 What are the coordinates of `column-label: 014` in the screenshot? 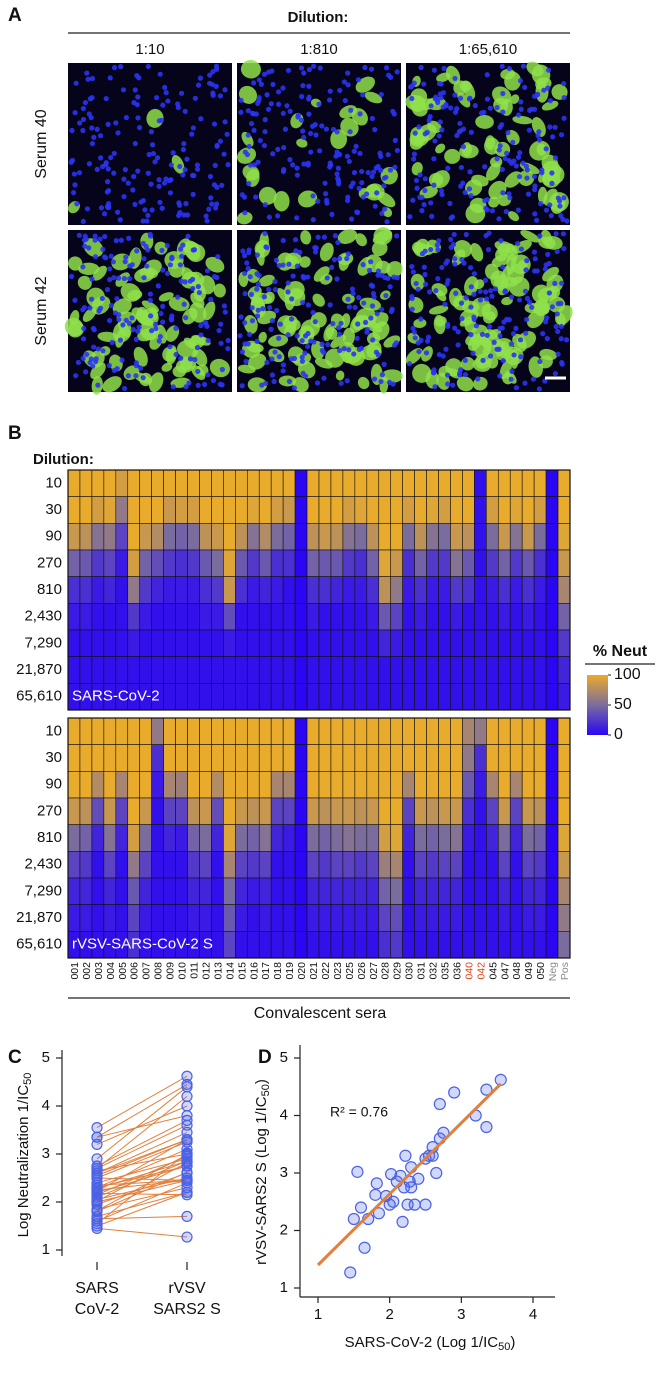 It's located at (230, 971).